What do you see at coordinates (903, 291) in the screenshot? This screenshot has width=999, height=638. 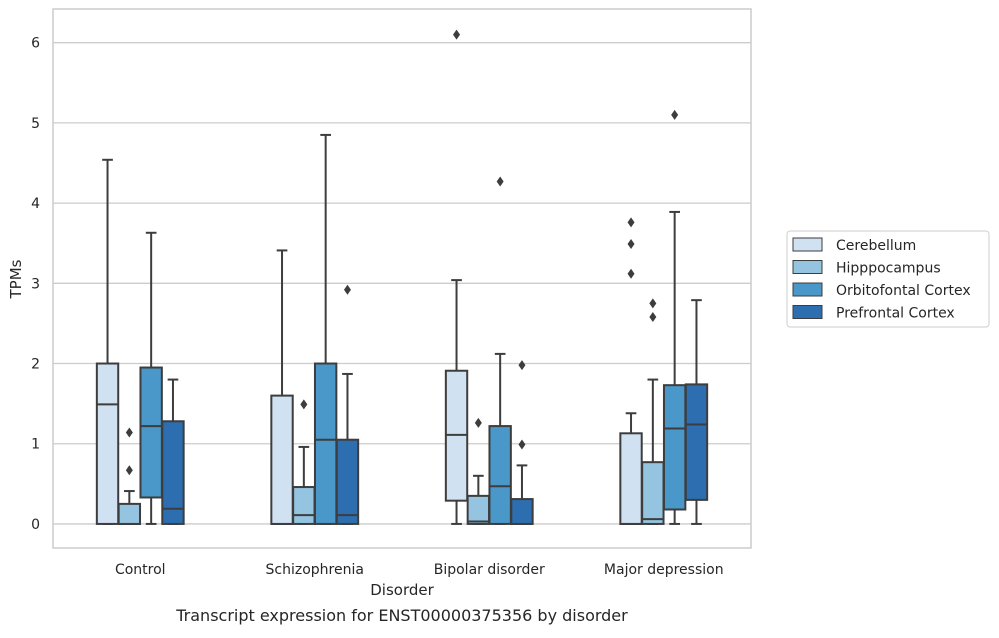 I see `legend-label: Orbitofontal Cortex` at bounding box center [903, 291].